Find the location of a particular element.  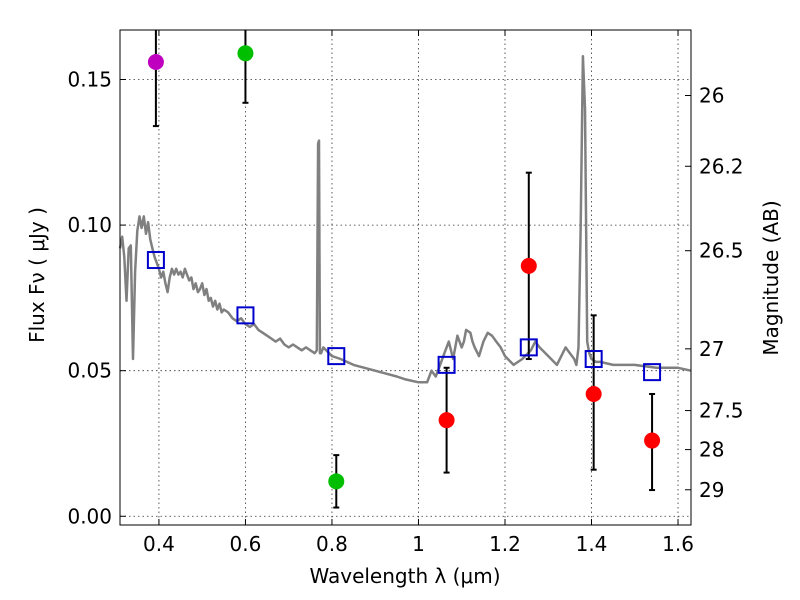

y-tick-label: 0.10 is located at coordinates (89, 225).